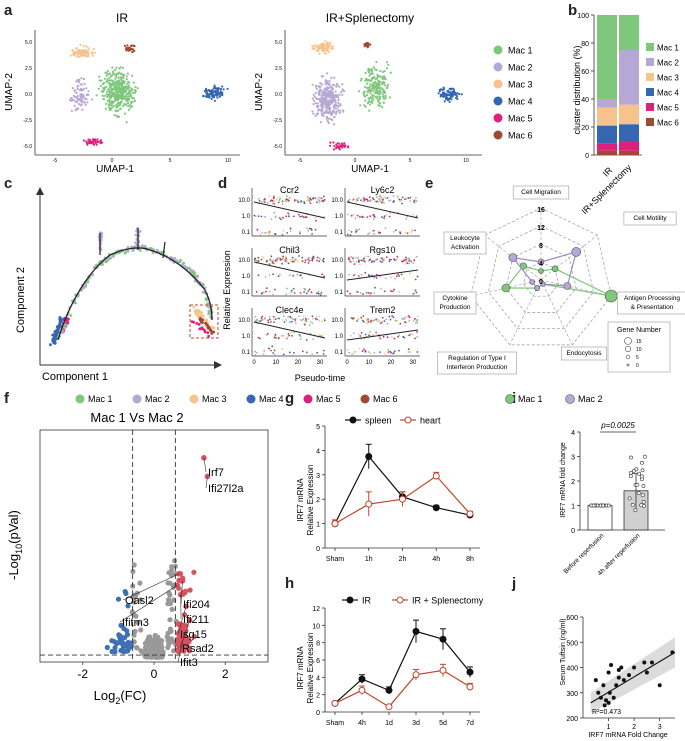 This screenshot has width=685, height=741. Describe the element at coordinates (573, 531) in the screenshot. I see `i-ytick-label: 0` at that location.